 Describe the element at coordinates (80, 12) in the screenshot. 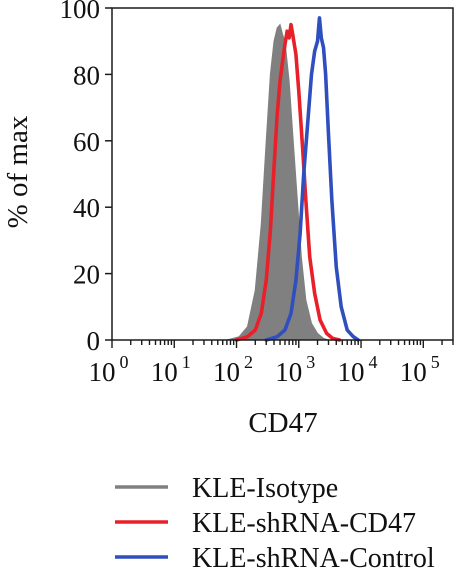

I see `y-tick-label: 100` at that location.